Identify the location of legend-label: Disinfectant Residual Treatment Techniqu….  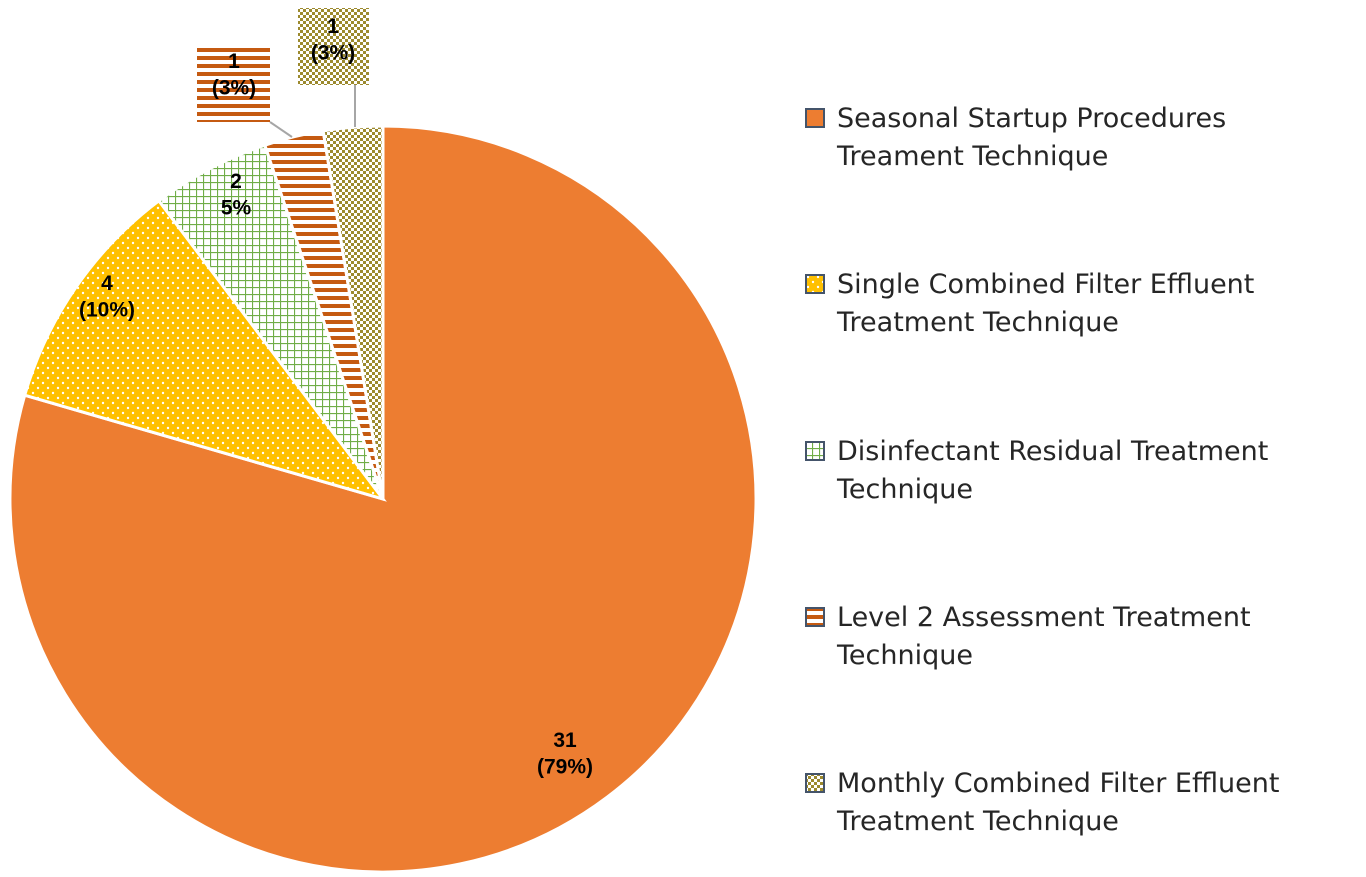
(1053, 470).